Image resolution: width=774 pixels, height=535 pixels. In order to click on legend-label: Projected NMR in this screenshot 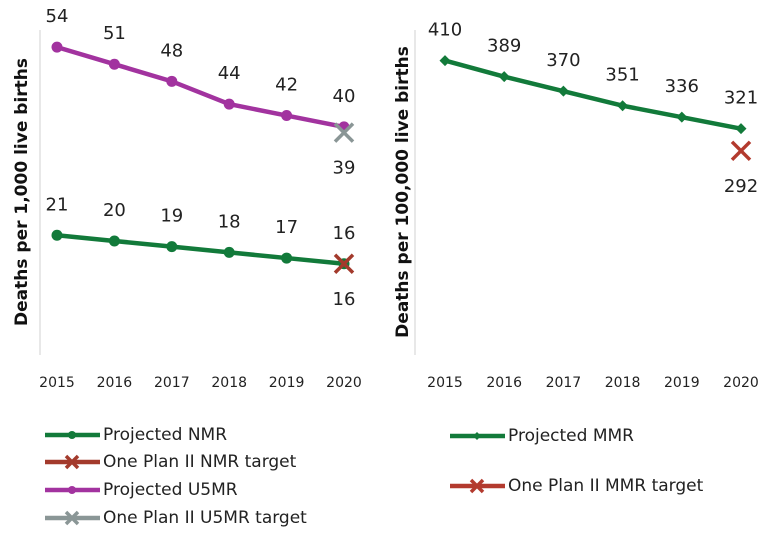, I will do `click(165, 435)`.